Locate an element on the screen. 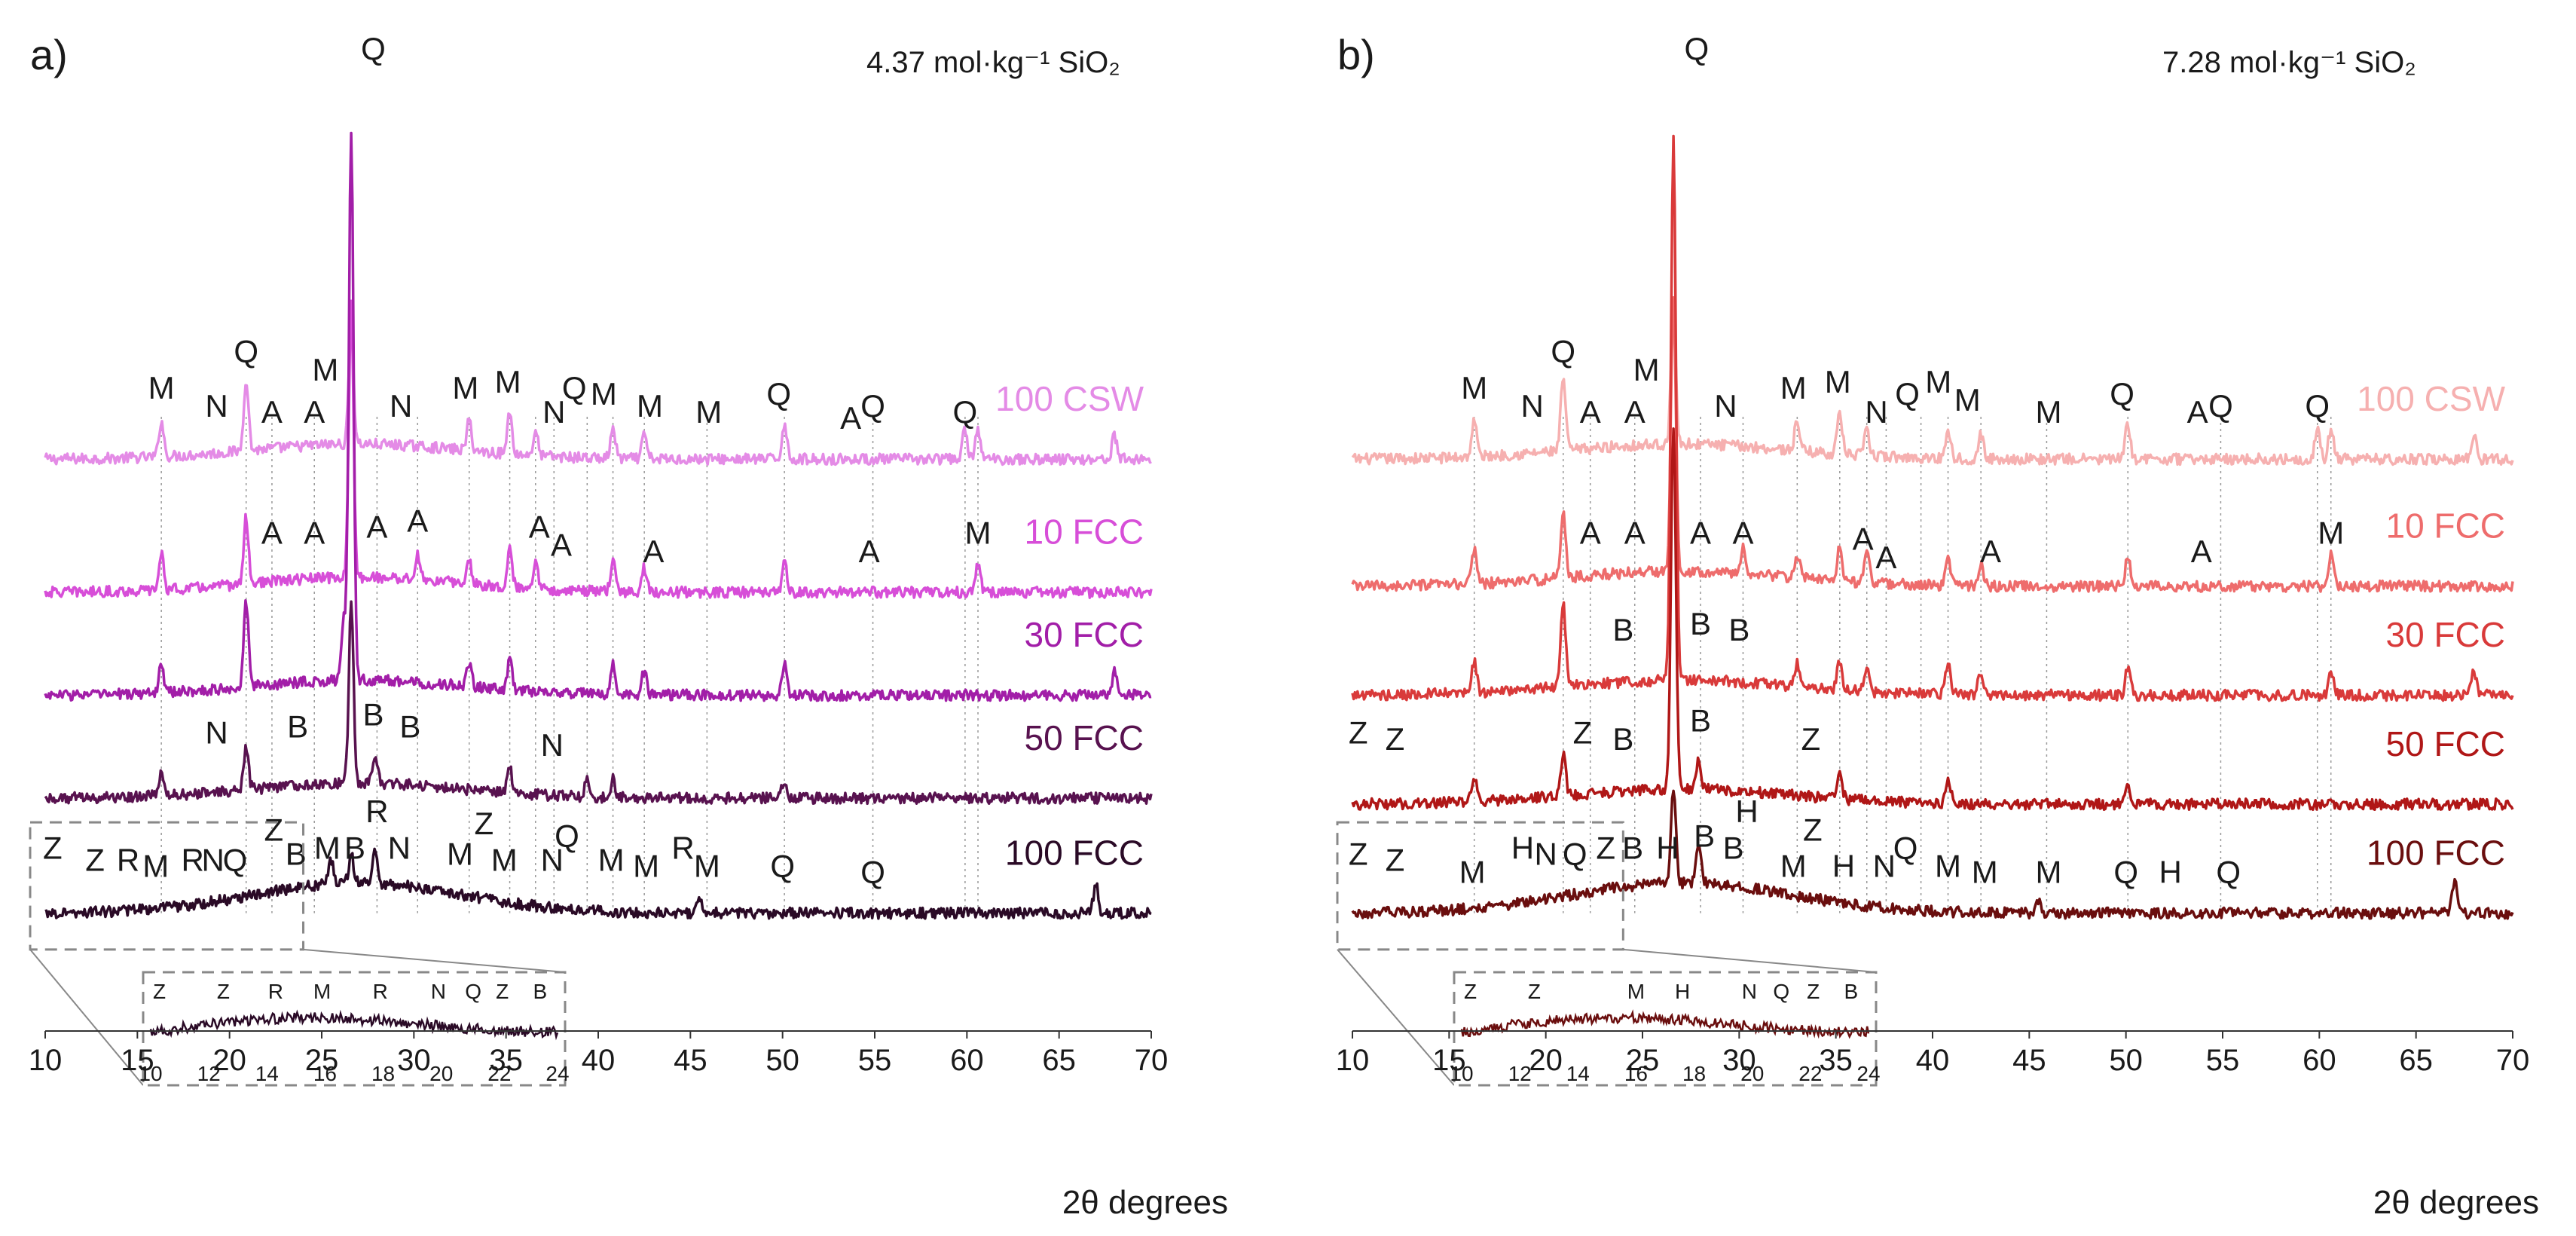  inset-x-tick-label: 24 is located at coordinates (557, 1073).